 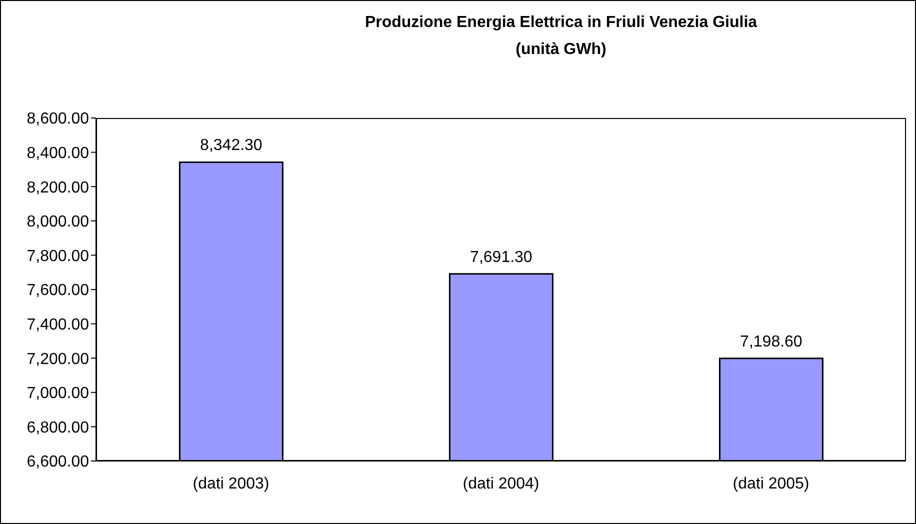 I want to click on y-tick-label: 7,600.00, so click(x=58, y=291).